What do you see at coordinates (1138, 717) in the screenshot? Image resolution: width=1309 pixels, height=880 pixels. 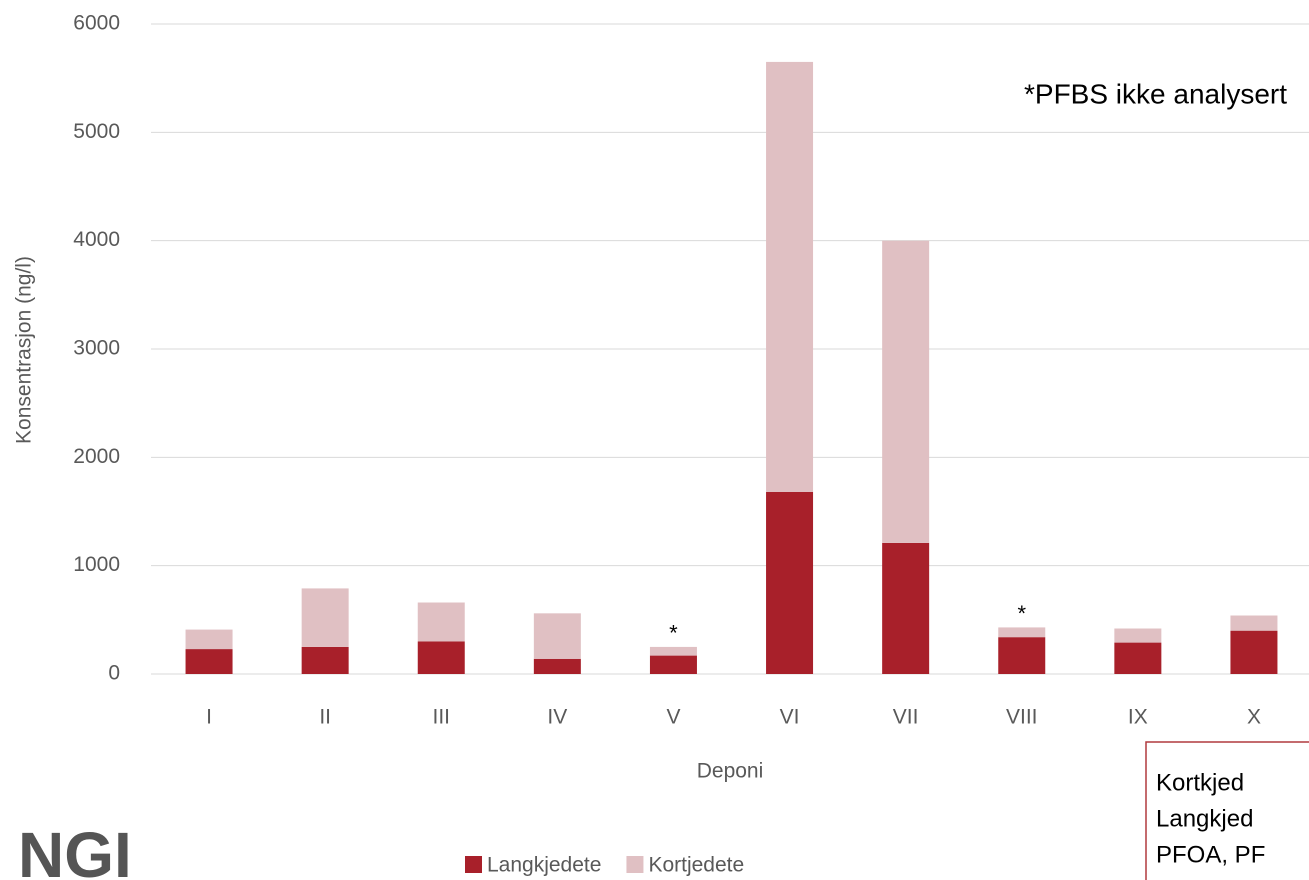 I see `x-tick-label: IX` at bounding box center [1138, 717].